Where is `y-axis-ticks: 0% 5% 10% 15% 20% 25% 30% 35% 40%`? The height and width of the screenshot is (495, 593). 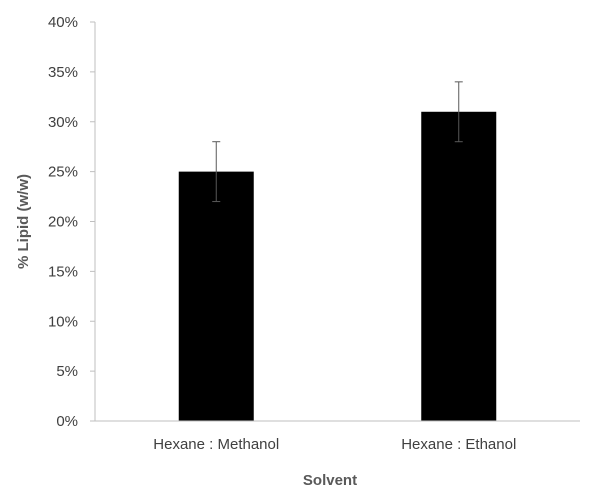
y-axis-ticks: 0% 5% 10% 15% 20% 25% 30% 35% 40% is located at coordinates (71, 222).